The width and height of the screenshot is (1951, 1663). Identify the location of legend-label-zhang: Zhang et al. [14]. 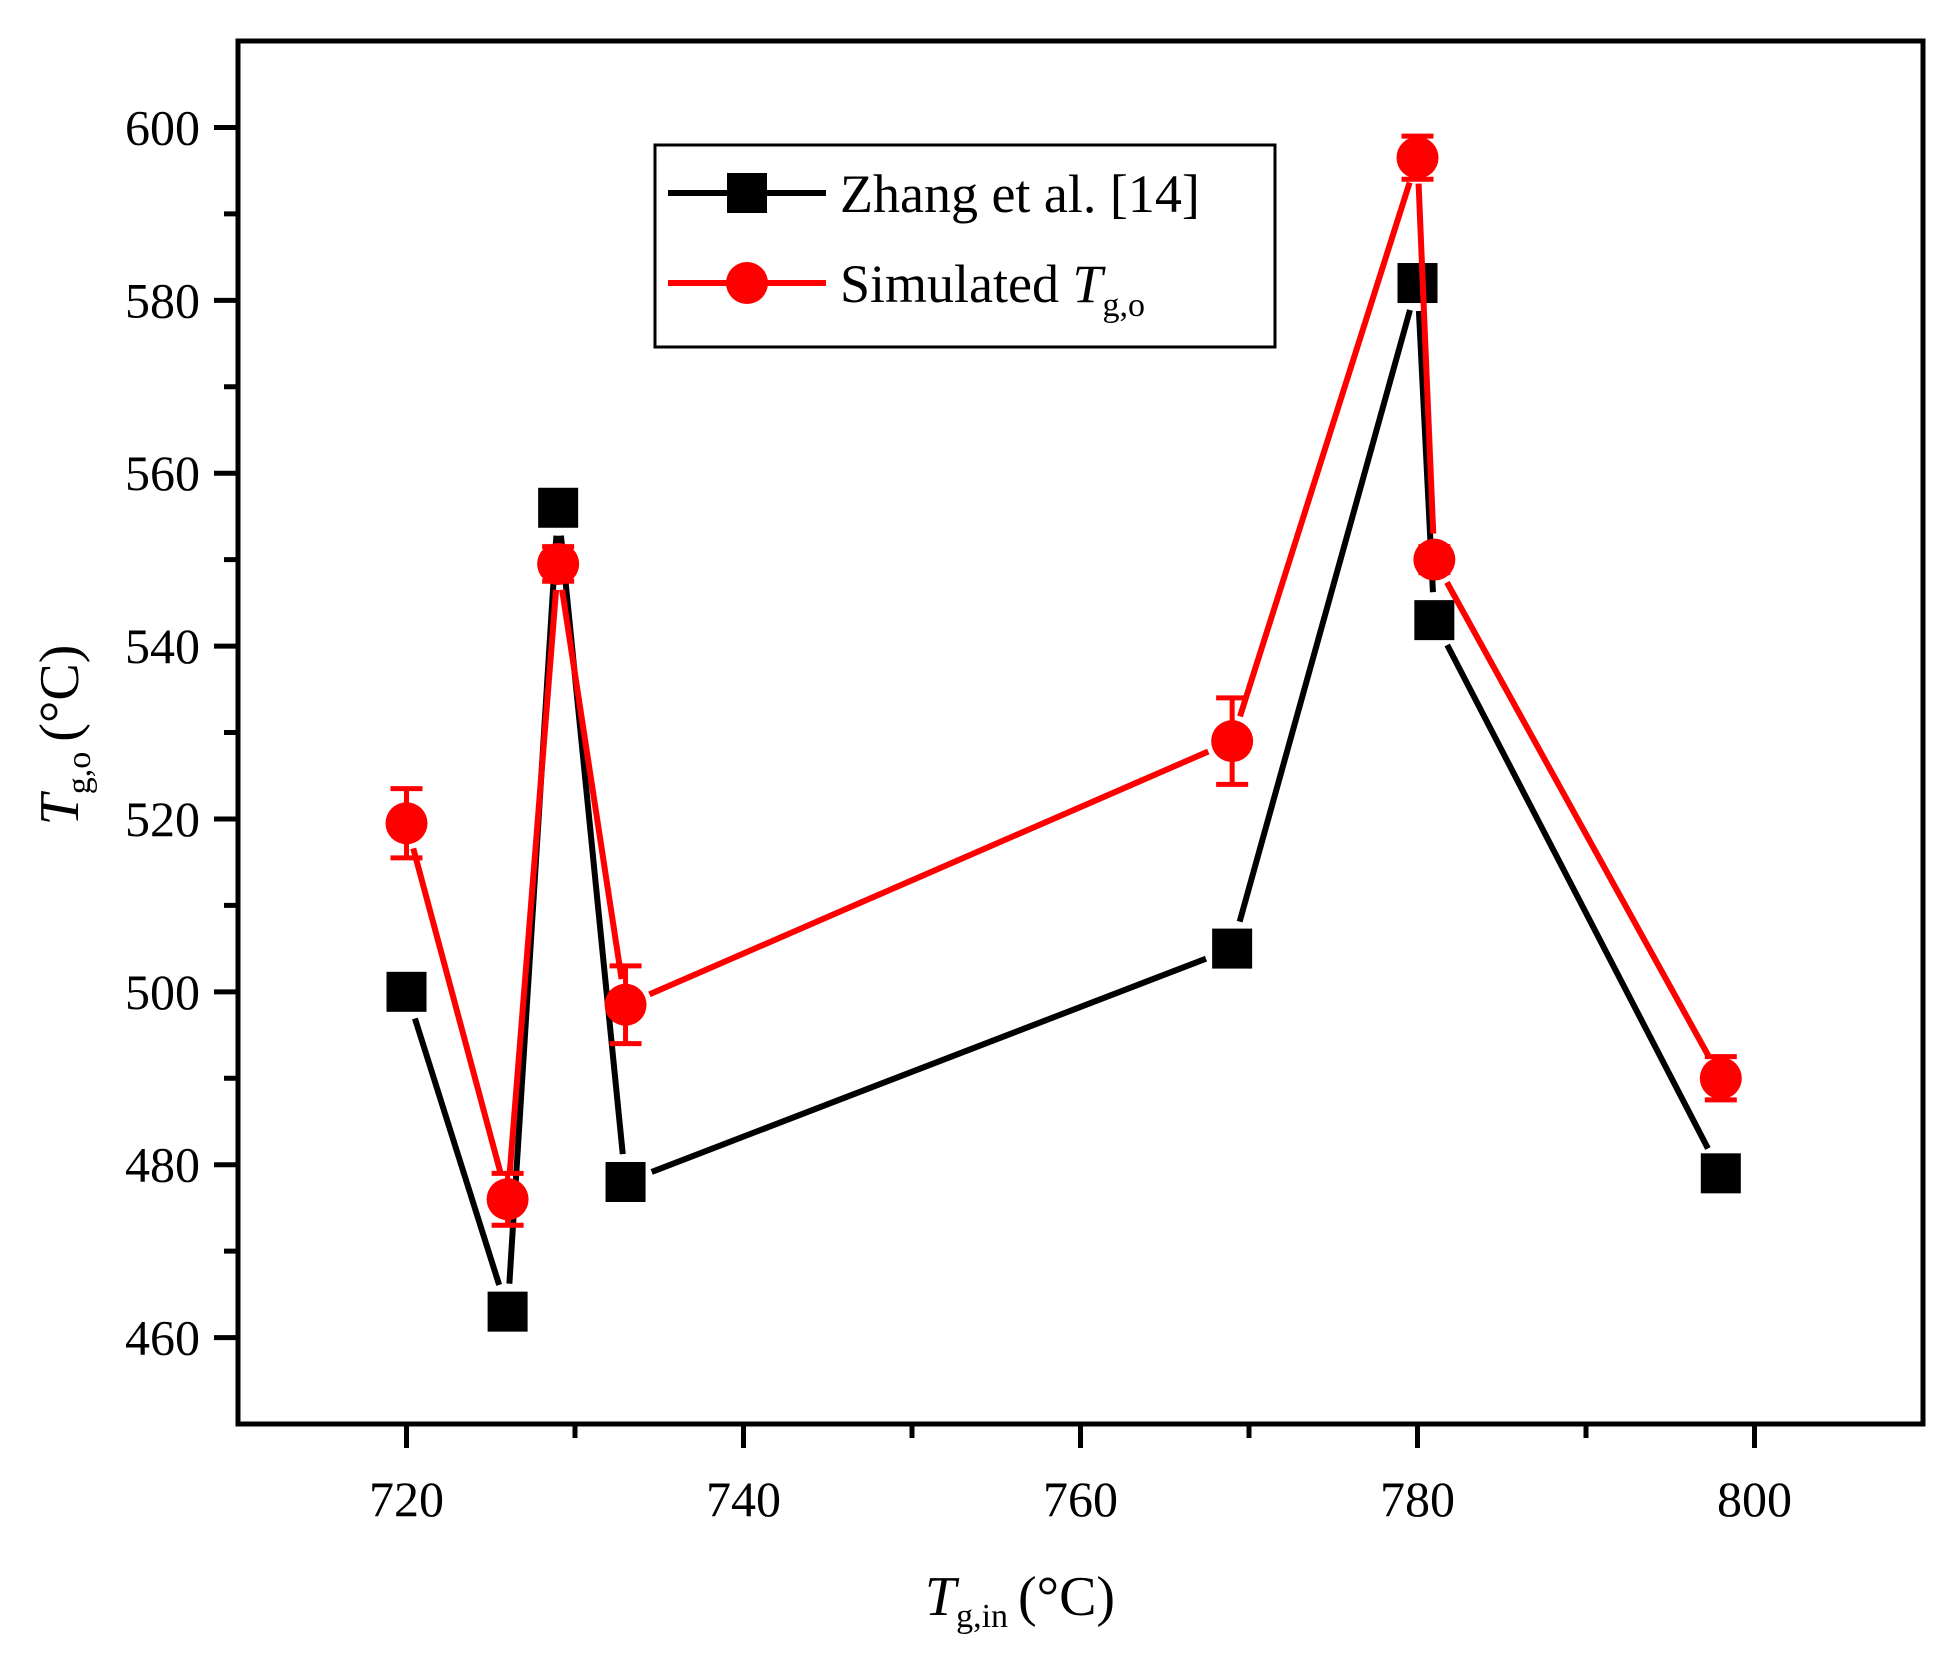
(1020, 194).